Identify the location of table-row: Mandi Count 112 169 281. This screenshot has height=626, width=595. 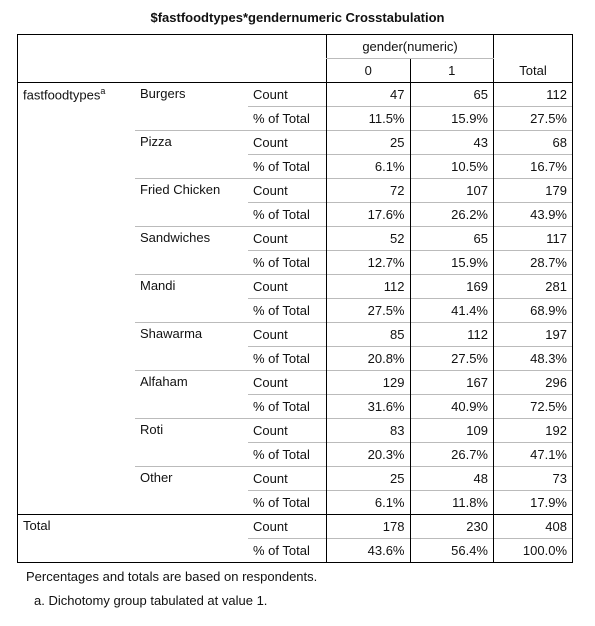
(295, 298).